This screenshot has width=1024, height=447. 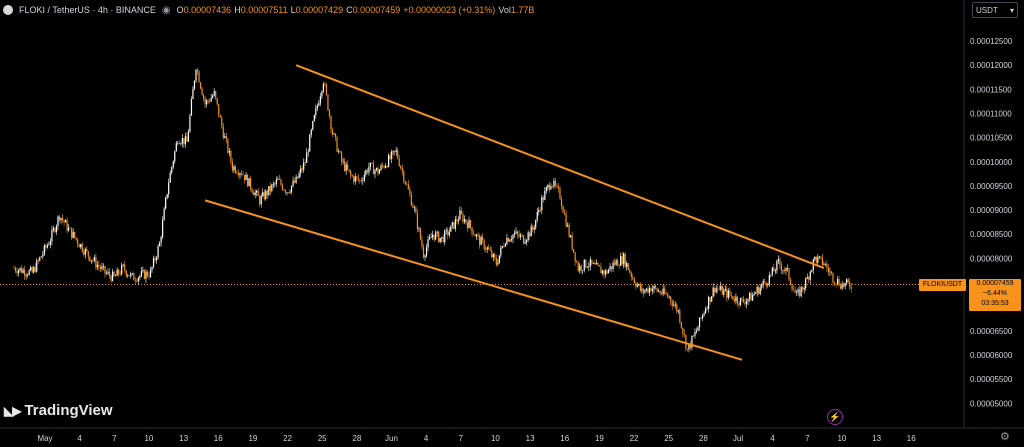 What do you see at coordinates (449, 10) in the screenshot?
I see `change-value: +0.00000023 (+0.31%)` at bounding box center [449, 10].